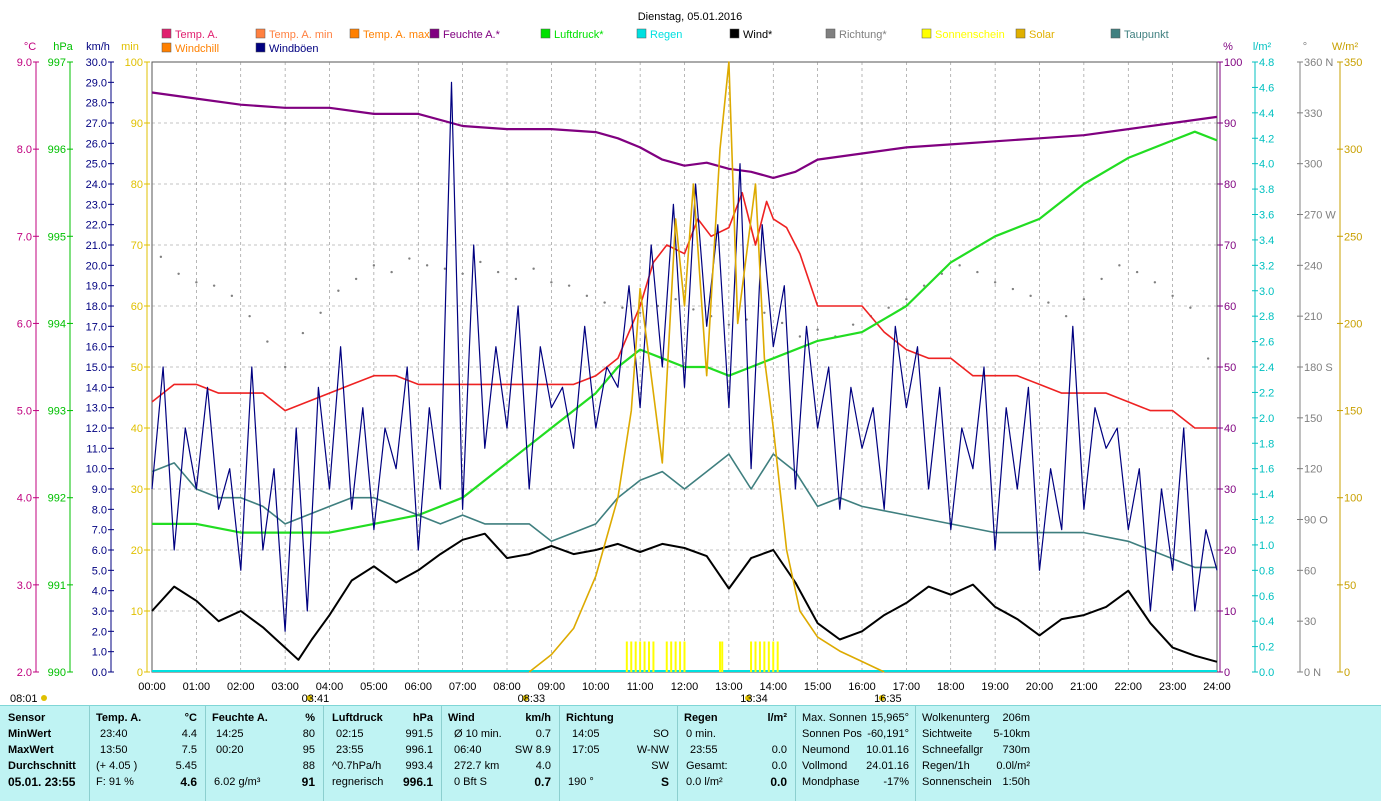 The width and height of the screenshot is (1381, 801). I want to click on x-tick-label: 05:00, so click(374, 687).